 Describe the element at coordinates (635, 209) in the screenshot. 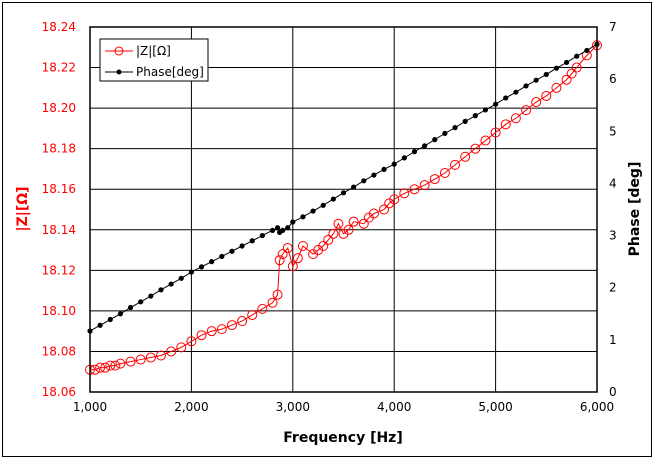

I see `y2-axis-label: Phase [deg]` at that location.